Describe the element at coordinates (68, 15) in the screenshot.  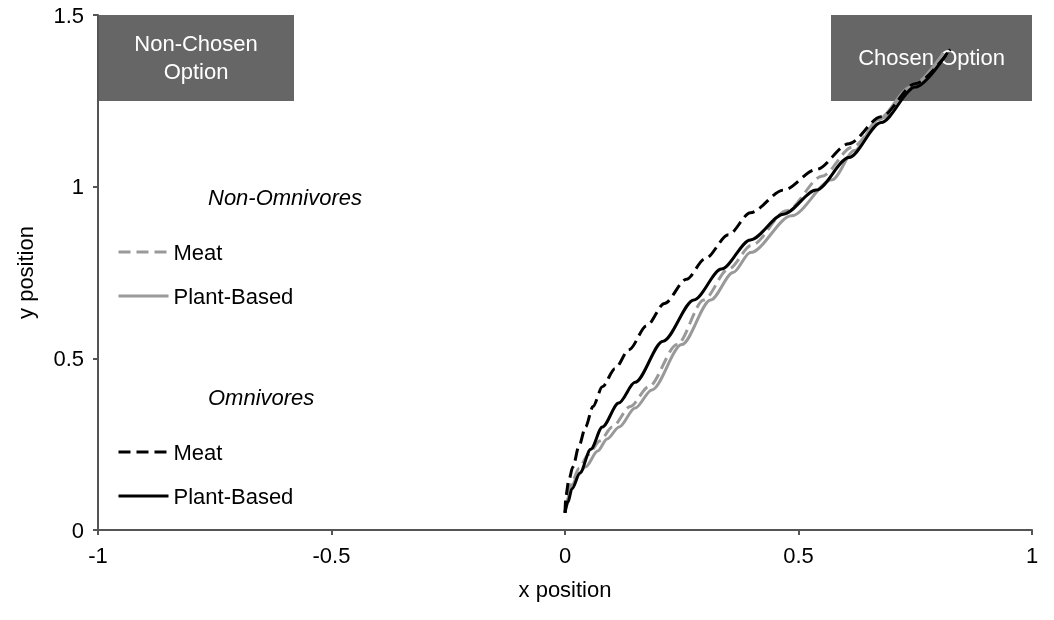
I see `y-tick-label: 1.5` at that location.